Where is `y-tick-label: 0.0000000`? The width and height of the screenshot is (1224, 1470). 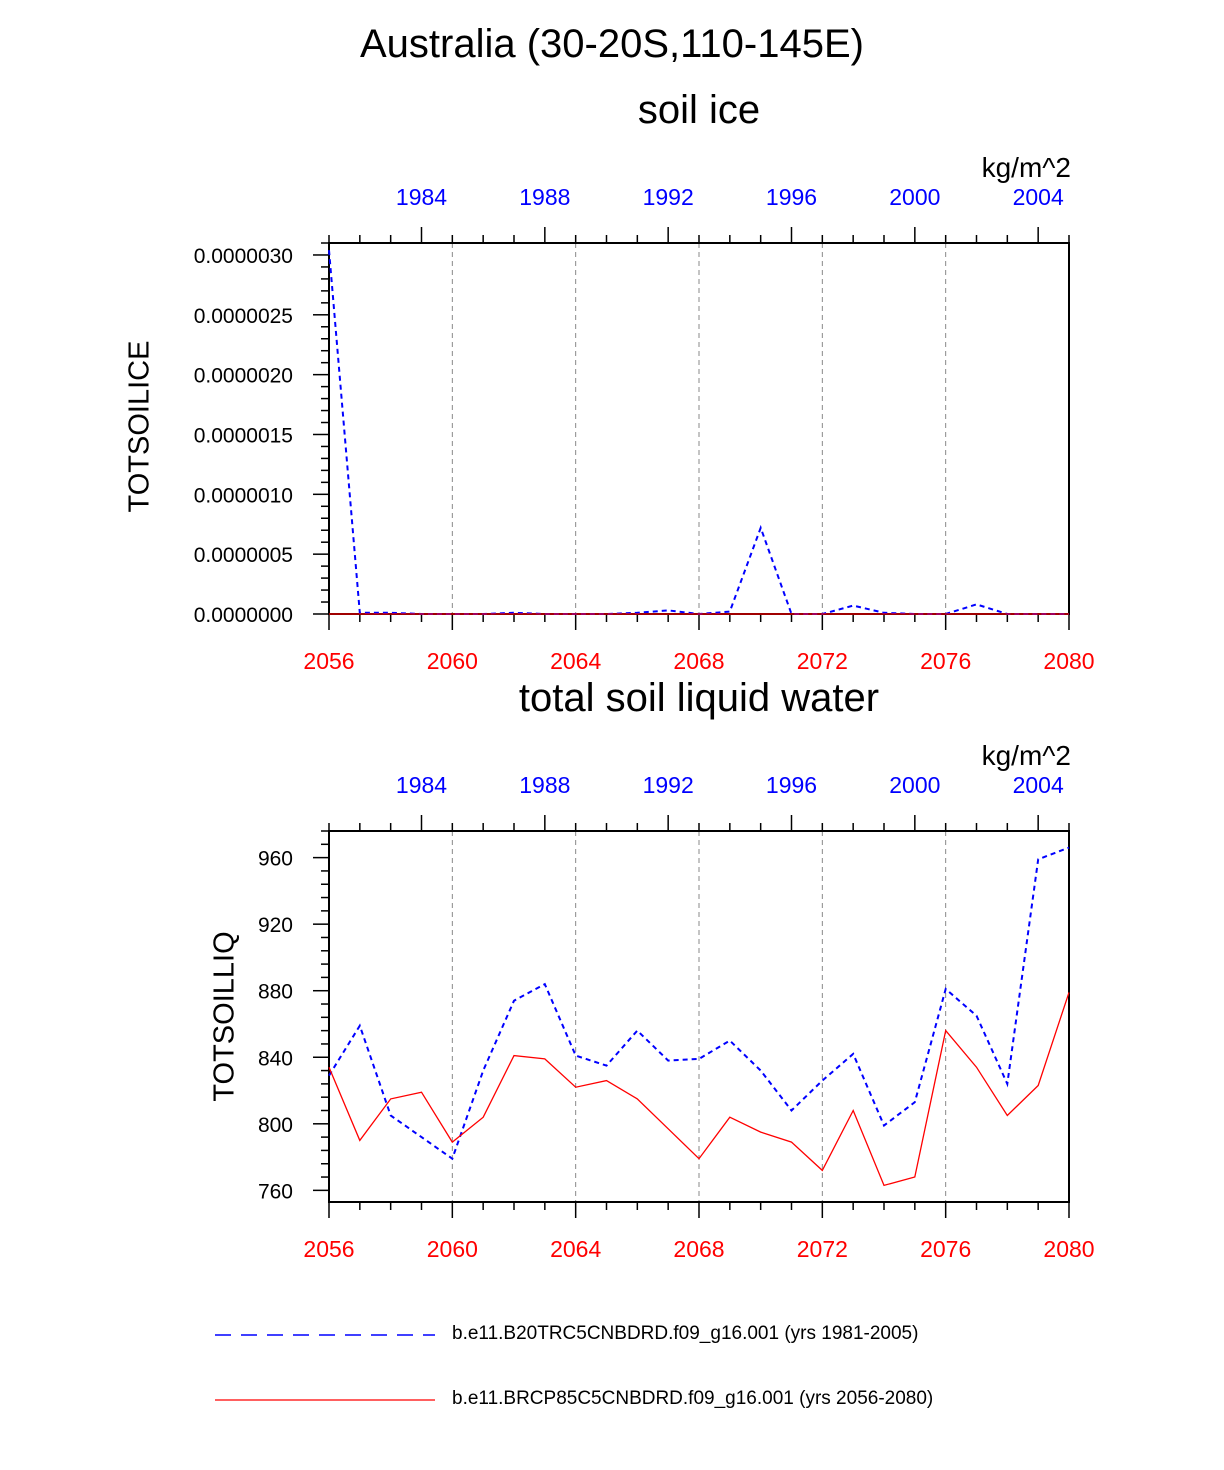 y-tick-label: 0.0000000 is located at coordinates (243, 615).